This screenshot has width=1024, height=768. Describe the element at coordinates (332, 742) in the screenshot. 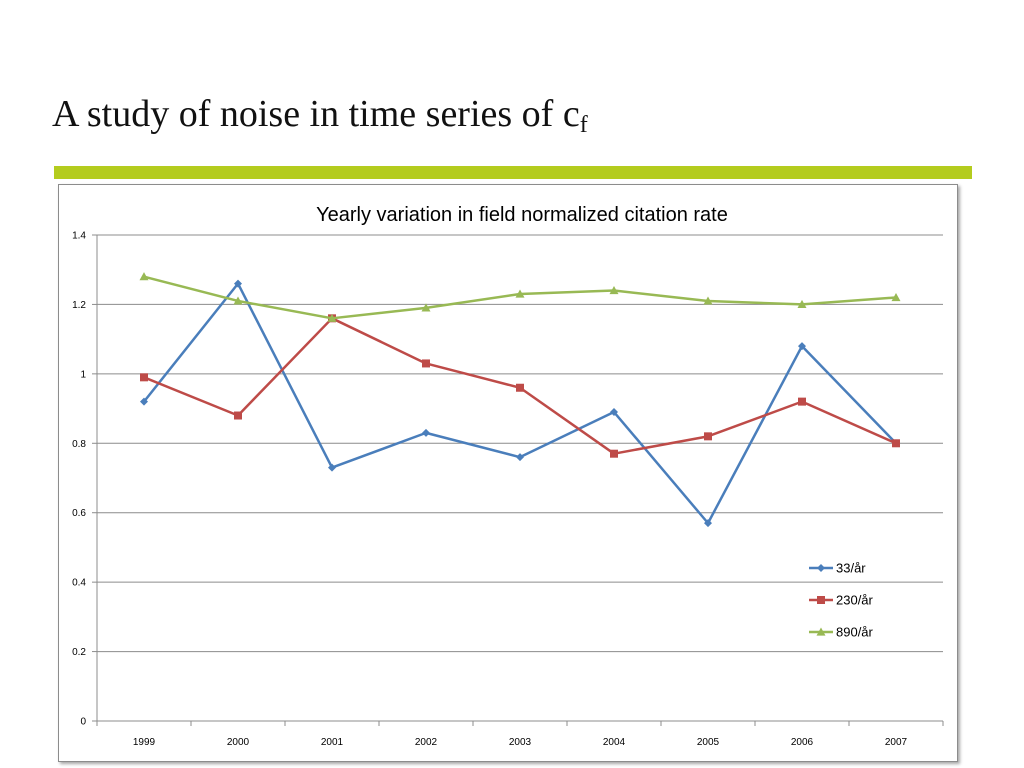

I see `x-tick-label: 2001` at that location.